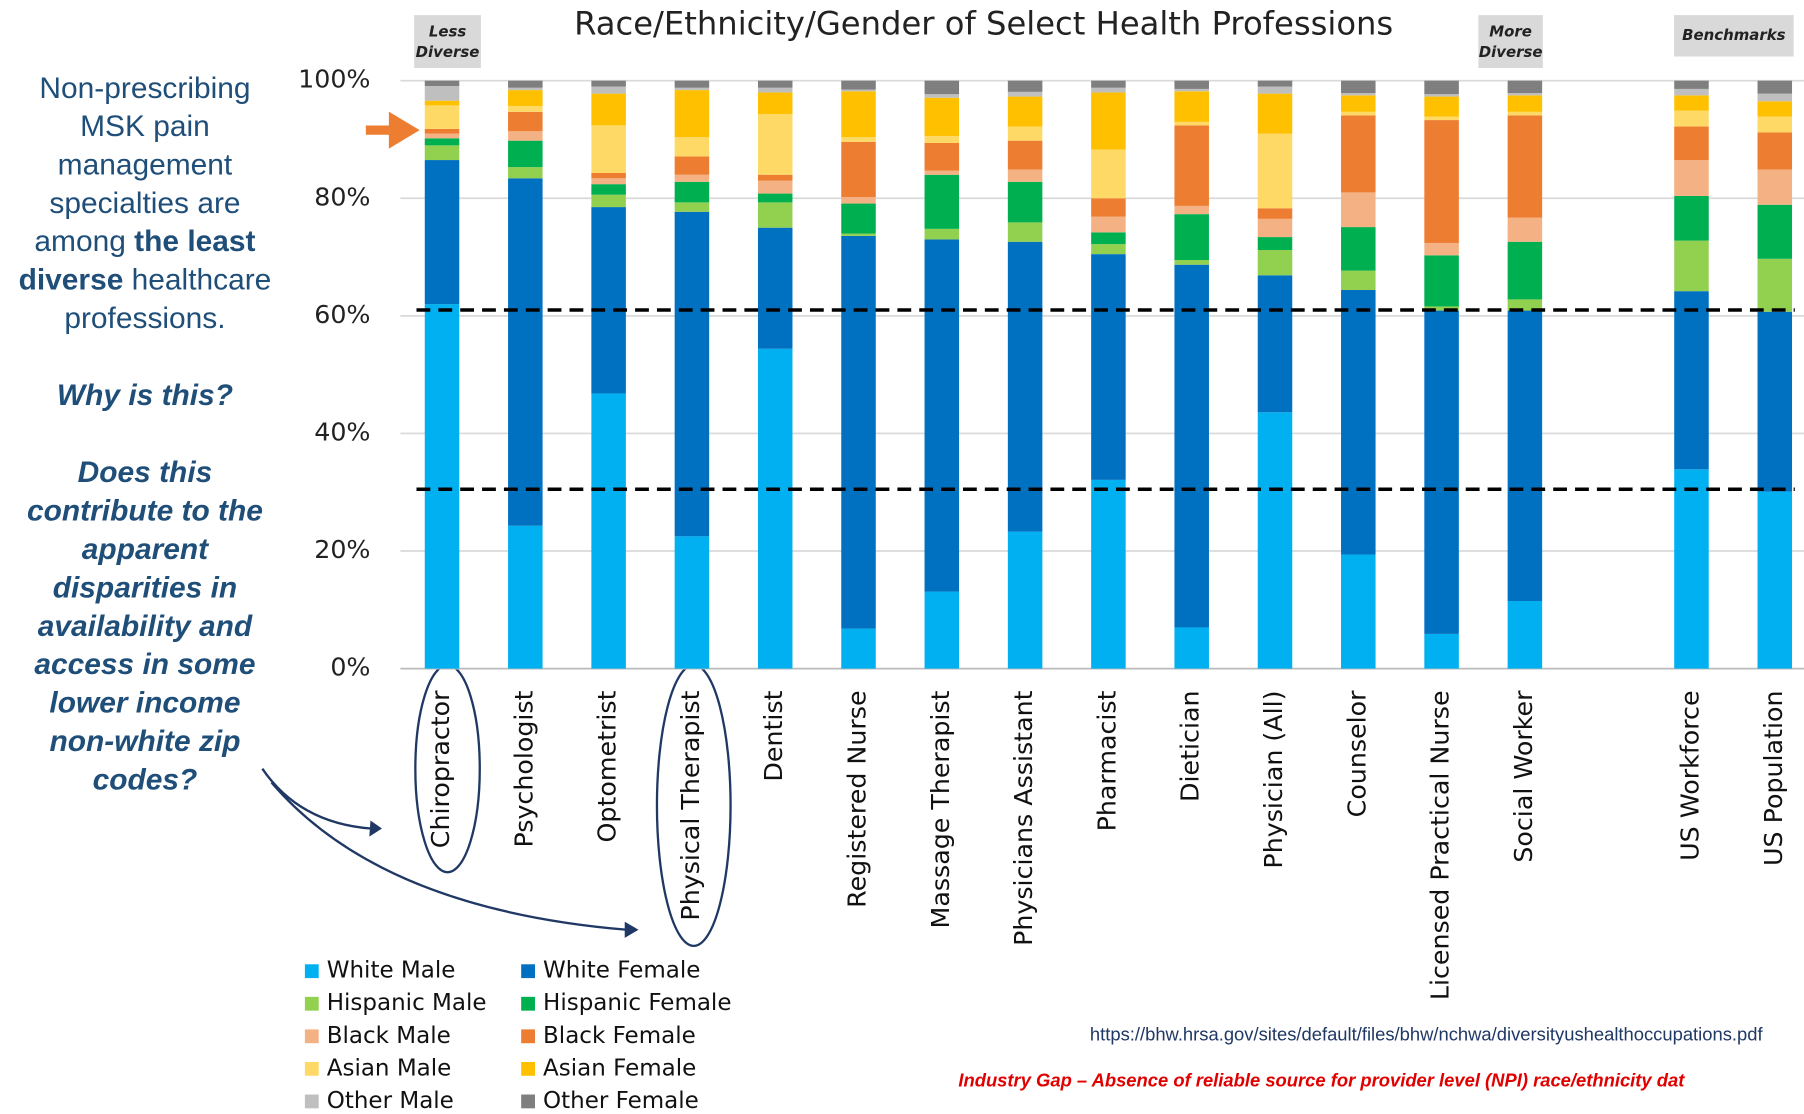 The width and height of the screenshot is (1804, 1114). What do you see at coordinates (1106, 760) in the screenshot?
I see `x-tick-label: Pharmacist` at bounding box center [1106, 760].